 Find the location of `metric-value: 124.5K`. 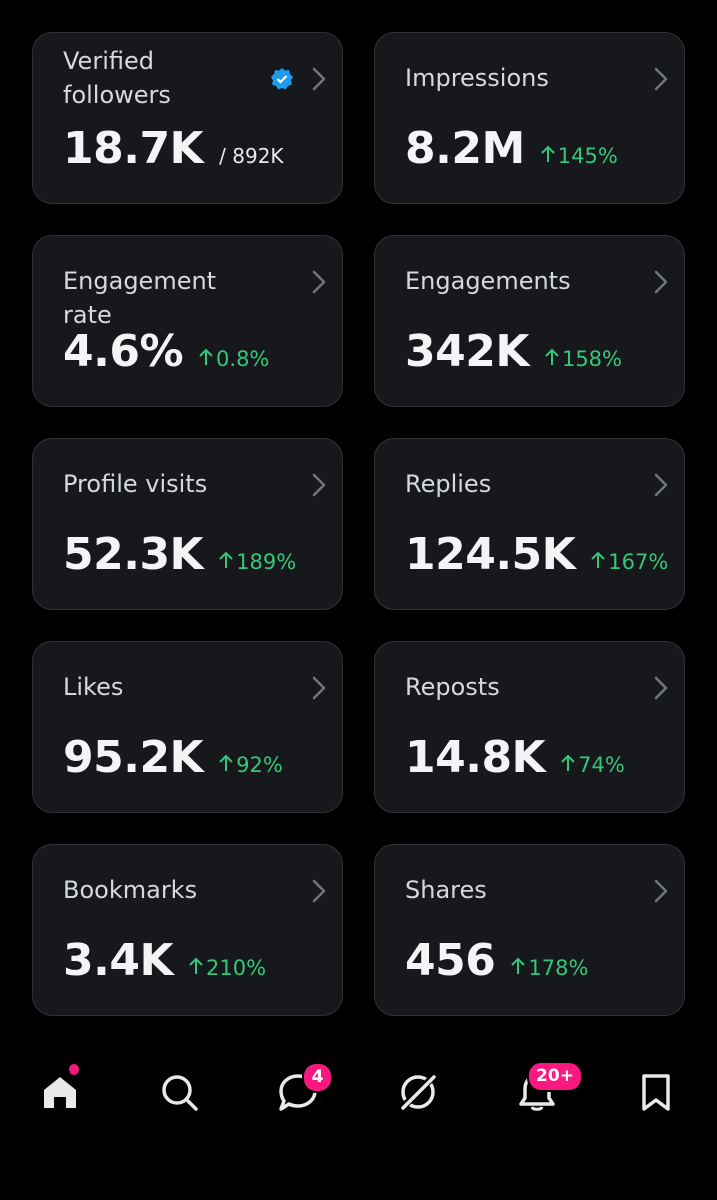

metric-value: 124.5K is located at coordinates (490, 554).